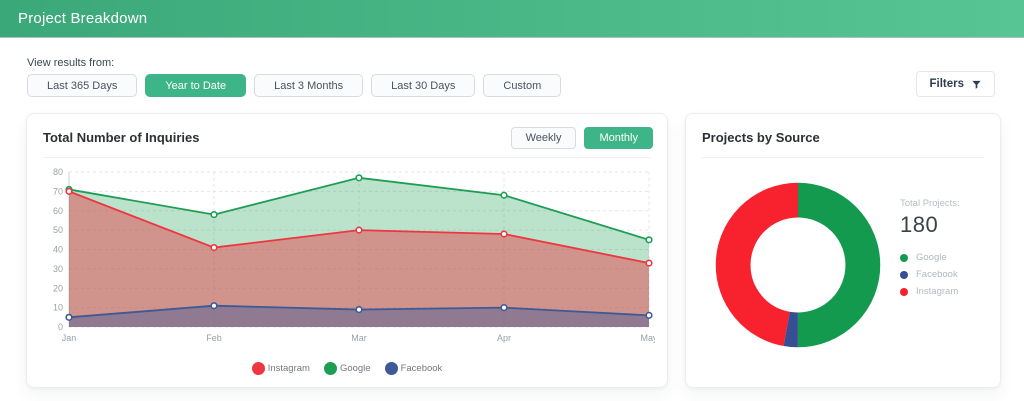 This screenshot has width=1024, height=401. Describe the element at coordinates (121, 137) in the screenshot. I see `inquiries-card-title: Total Number of Inquiries` at that location.